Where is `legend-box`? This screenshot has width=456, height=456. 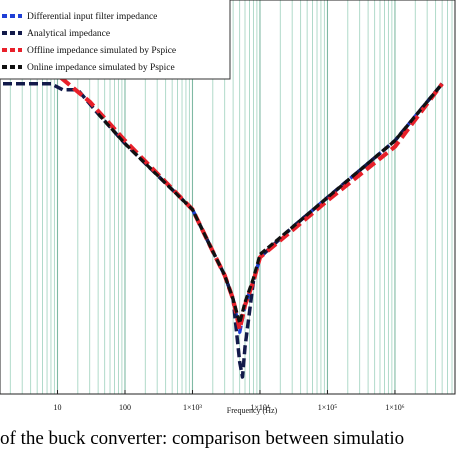 legend-box is located at coordinates (115, 40).